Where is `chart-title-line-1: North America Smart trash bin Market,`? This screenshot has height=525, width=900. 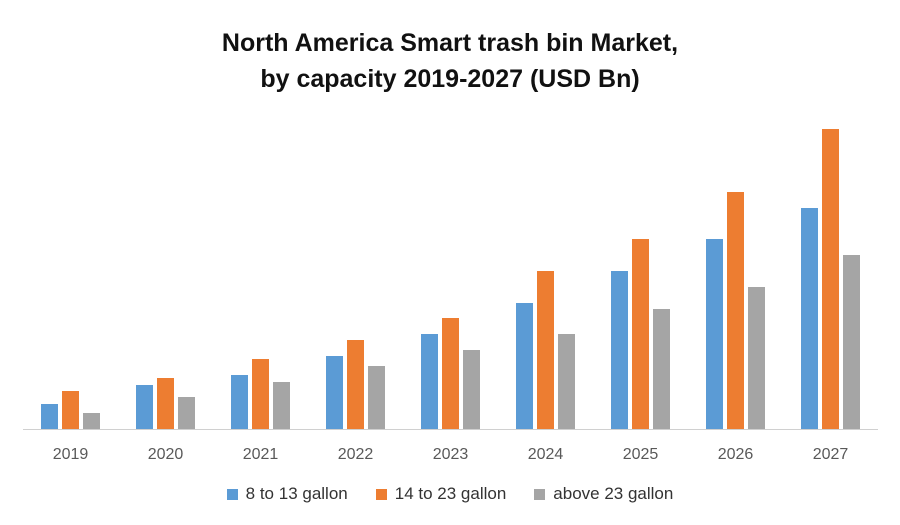 chart-title-line-1: North America Smart trash bin Market, is located at coordinates (450, 43).